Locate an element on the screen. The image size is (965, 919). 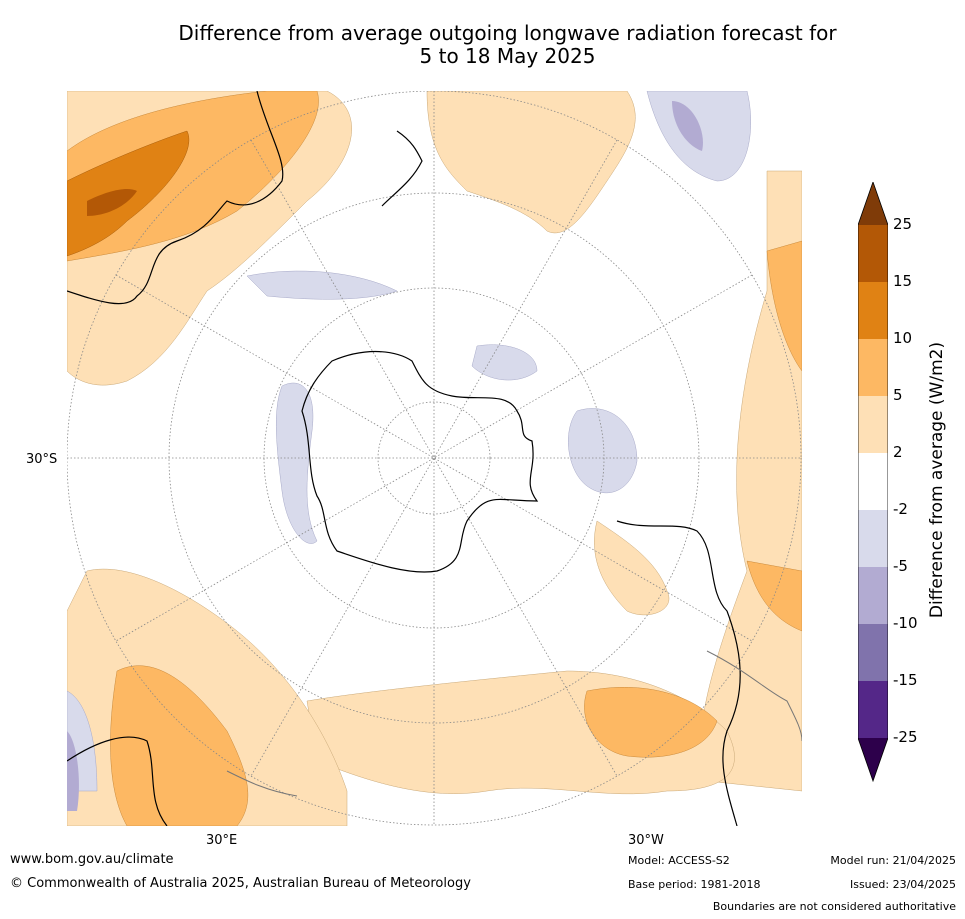
colorbar-tick: 2 is located at coordinates (898, 452).